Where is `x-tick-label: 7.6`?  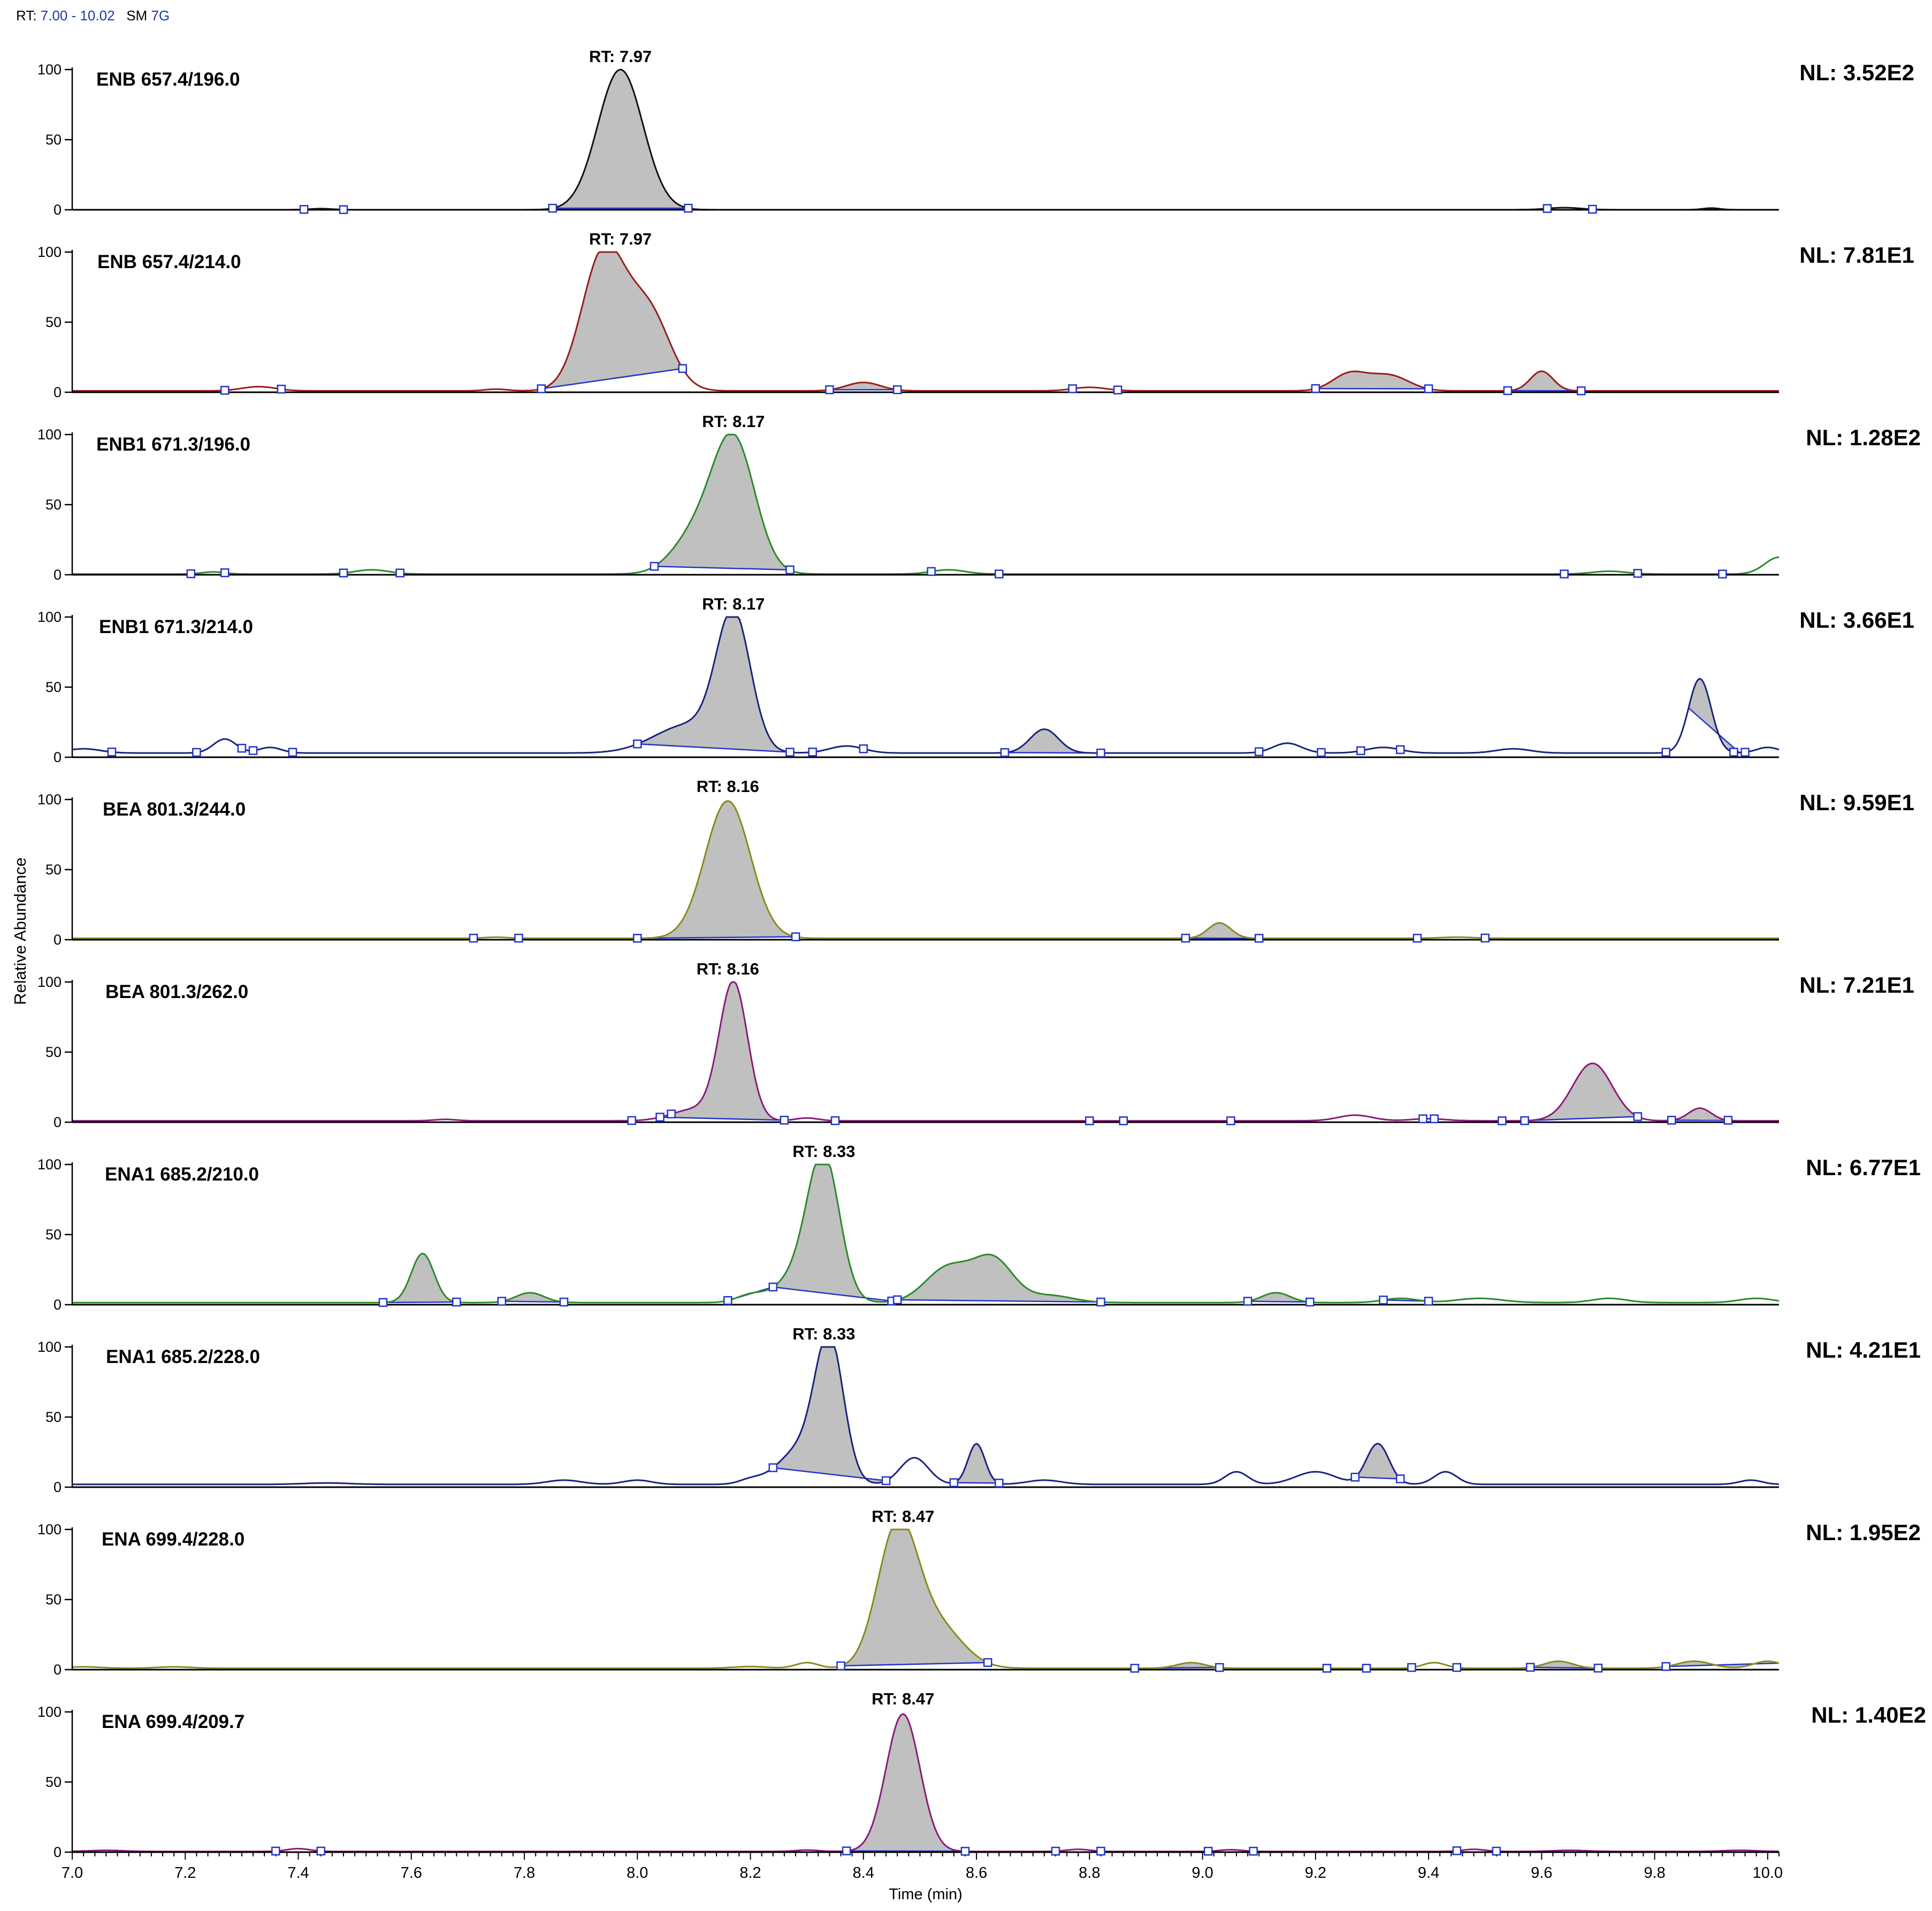
x-tick-label: 7.6 is located at coordinates (411, 1873).